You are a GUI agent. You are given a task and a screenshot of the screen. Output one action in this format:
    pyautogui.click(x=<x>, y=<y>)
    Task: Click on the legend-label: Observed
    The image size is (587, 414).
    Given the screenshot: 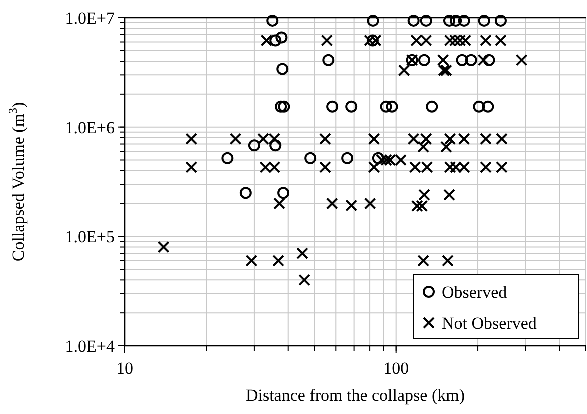 What is the action you would take?
    pyautogui.click(x=475, y=292)
    